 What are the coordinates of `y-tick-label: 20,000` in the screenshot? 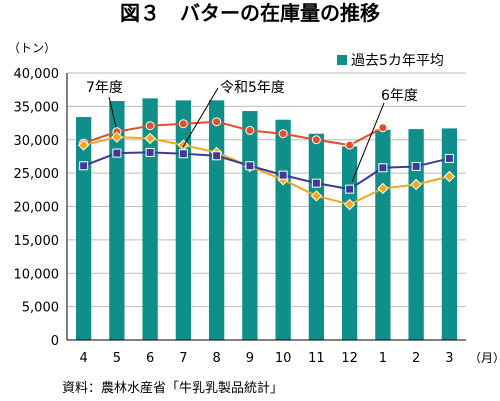 It's located at (37, 208).